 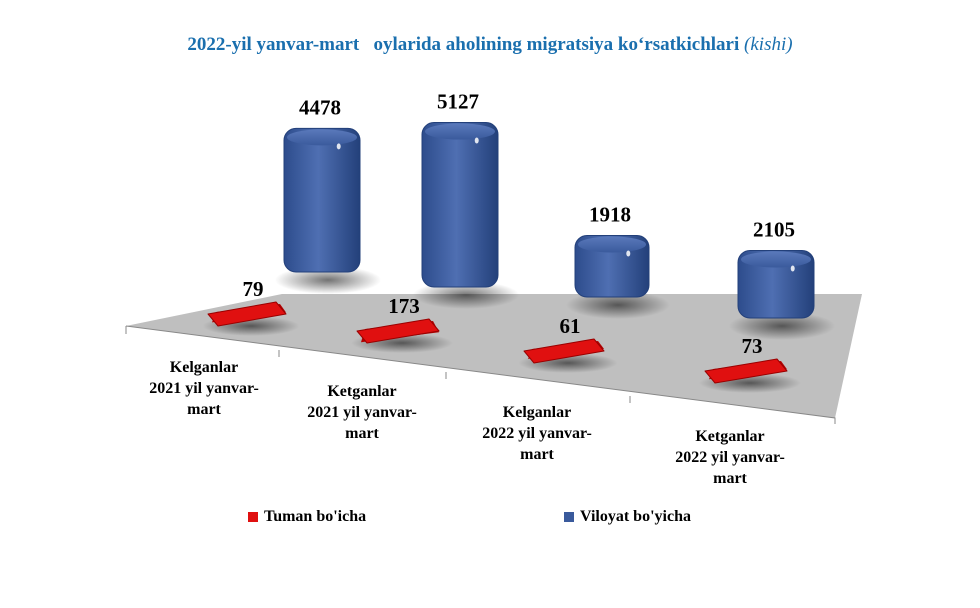 I want to click on category-label-2-line-1: Ketganlar, so click(x=362, y=391).